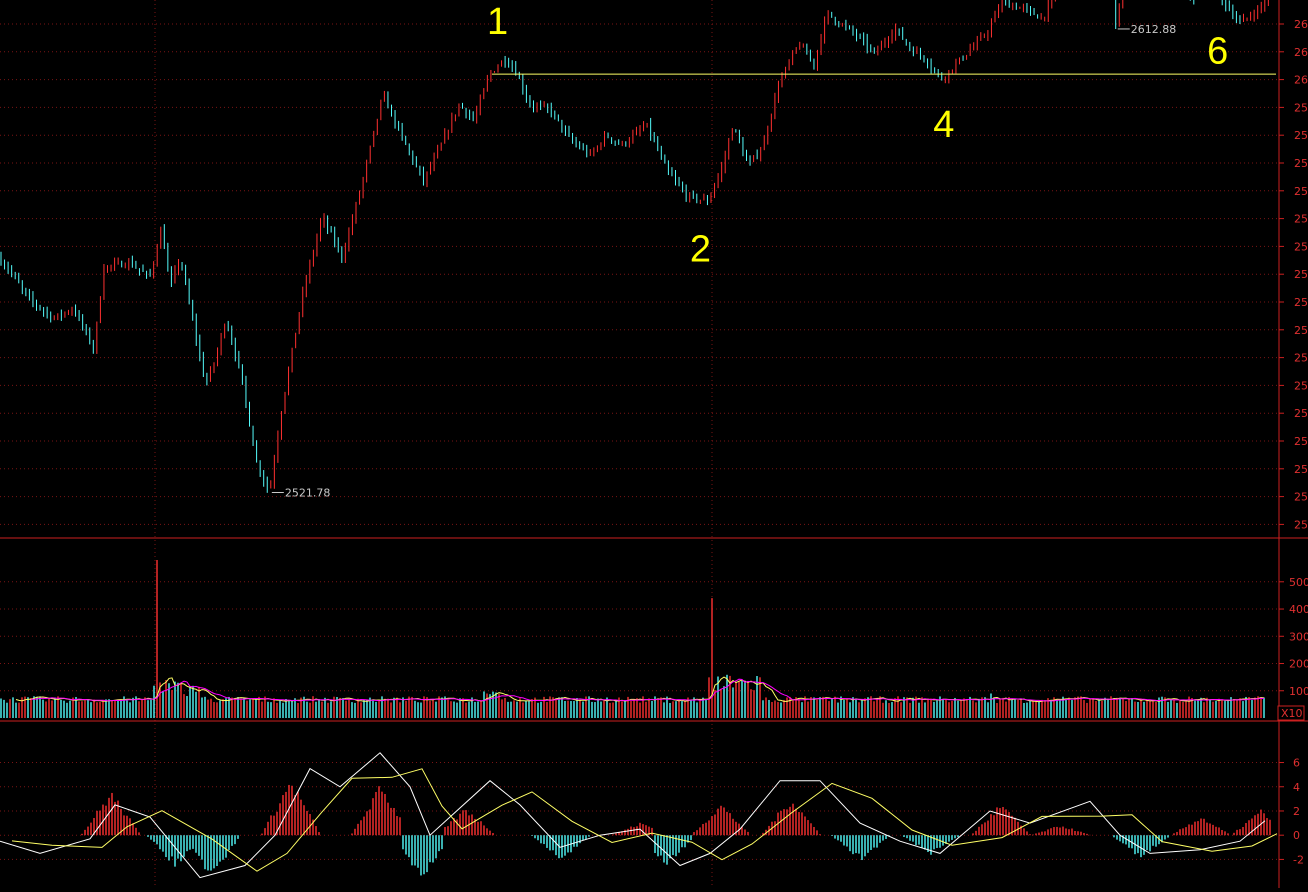  Describe the element at coordinates (1298, 859) in the screenshot. I see `macd-tick-label: -2` at that location.